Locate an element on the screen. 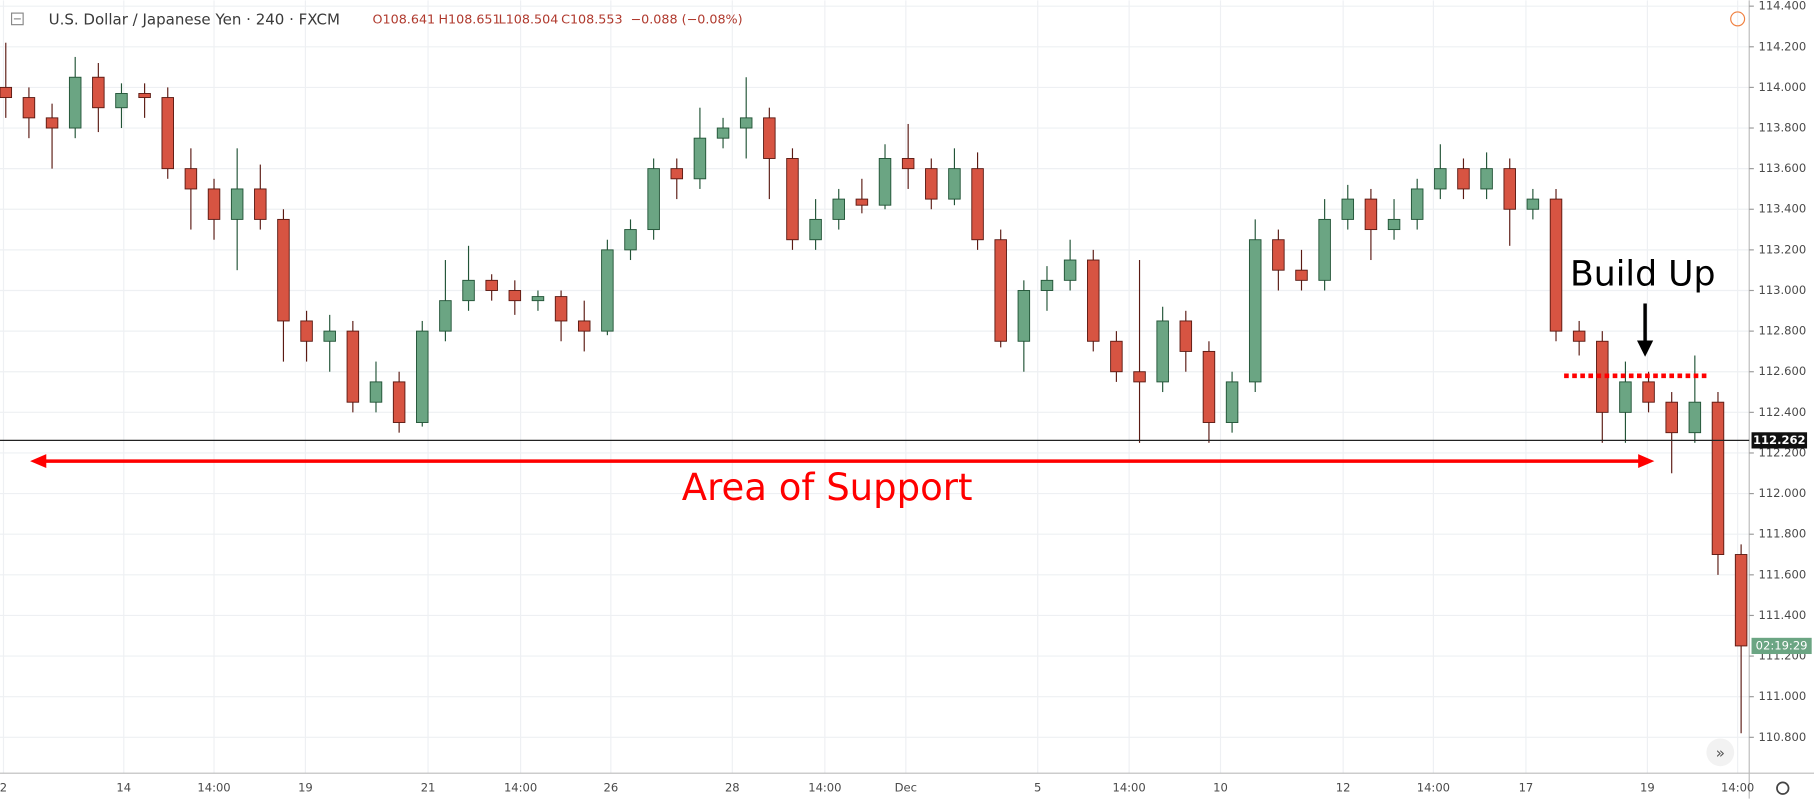 Image resolution: width=1814 pixels, height=799 pixels. build-up-arrow-head is located at coordinates (1645, 348).